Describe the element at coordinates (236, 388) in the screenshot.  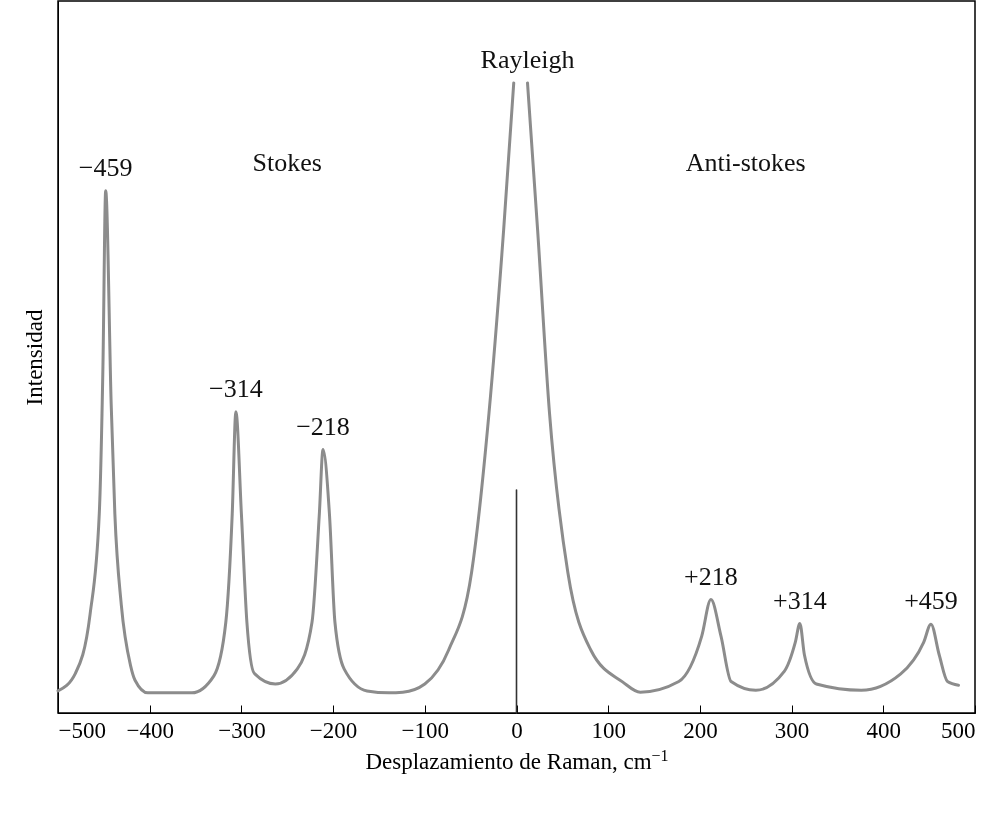
I see `annotation: −314` at that location.